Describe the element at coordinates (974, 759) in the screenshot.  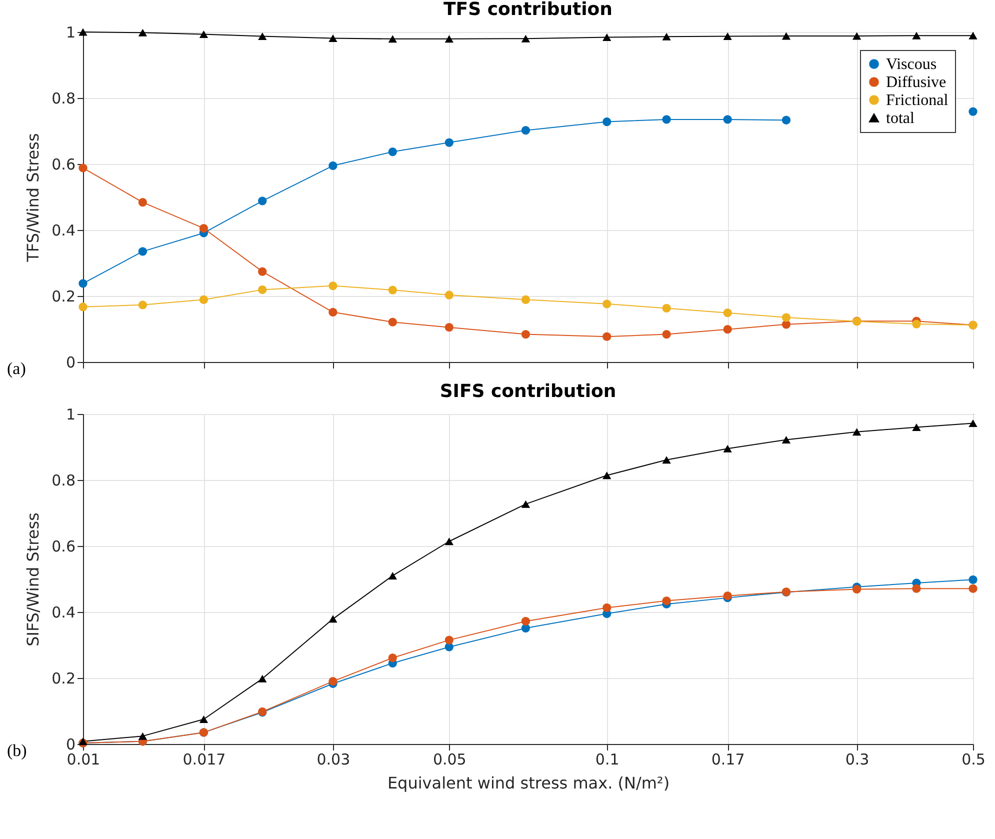
I see `x-tick-label: 0.5` at that location.